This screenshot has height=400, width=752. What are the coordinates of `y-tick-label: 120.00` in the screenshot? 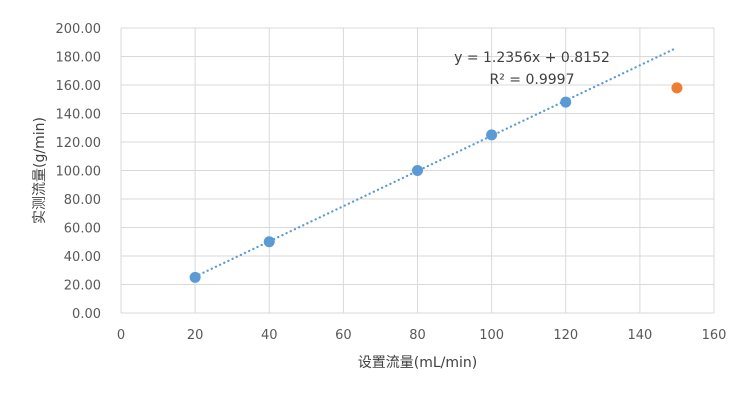 It's located at (79, 143).